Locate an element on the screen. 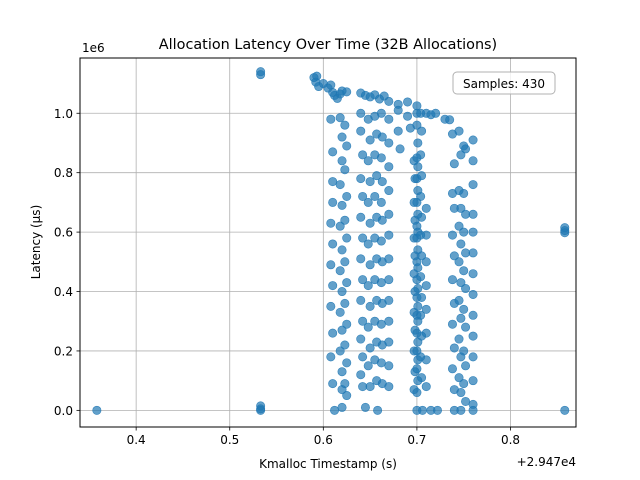 The image size is (640, 480). y-tick-label: 1.0 is located at coordinates (63, 114).